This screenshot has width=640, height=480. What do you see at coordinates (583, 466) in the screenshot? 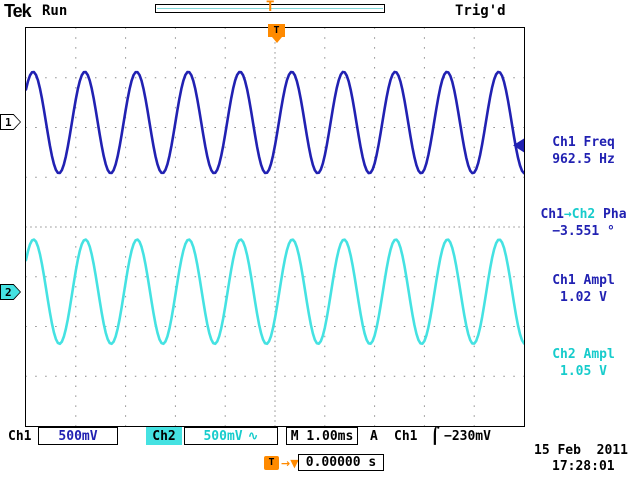
I see `time-readout: 17:28:01` at bounding box center [583, 466].